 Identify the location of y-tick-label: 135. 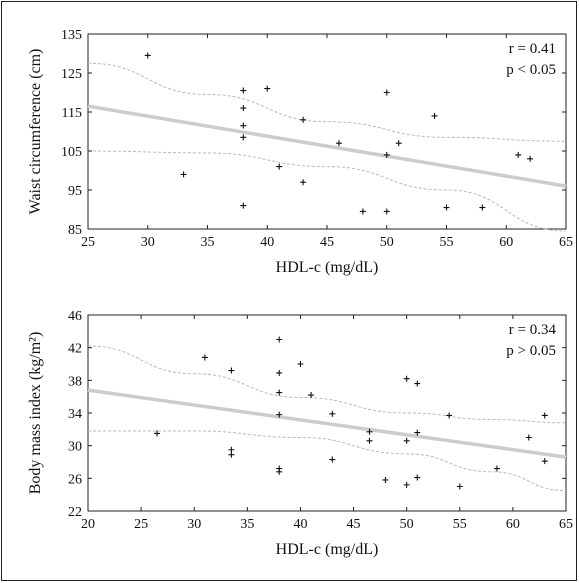
(71, 35).